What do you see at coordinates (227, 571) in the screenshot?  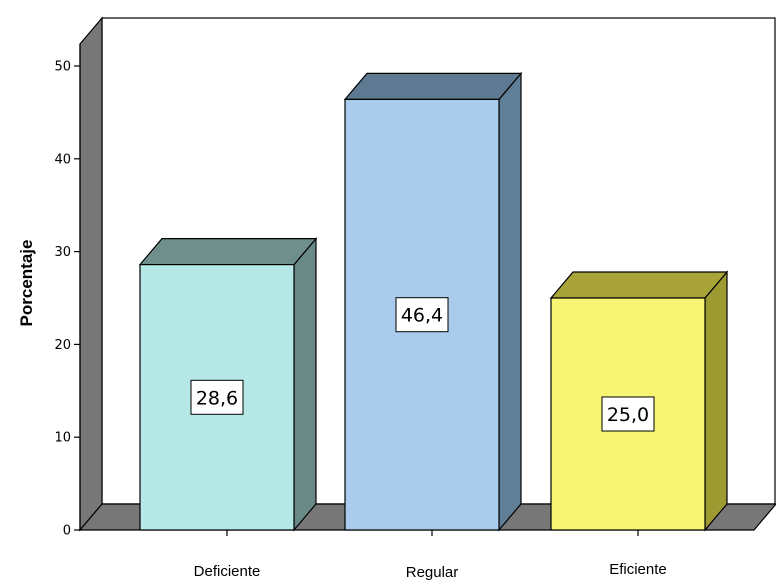 I see `category-label: Deficiente` at bounding box center [227, 571].